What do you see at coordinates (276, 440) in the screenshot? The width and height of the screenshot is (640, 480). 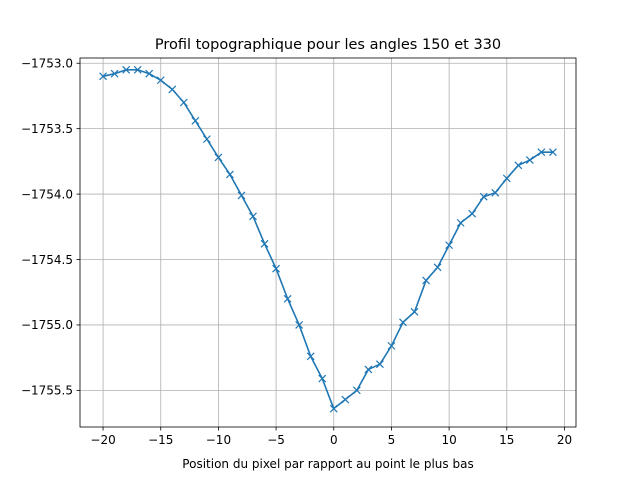 I see `x-tick-label: −5` at bounding box center [276, 440].